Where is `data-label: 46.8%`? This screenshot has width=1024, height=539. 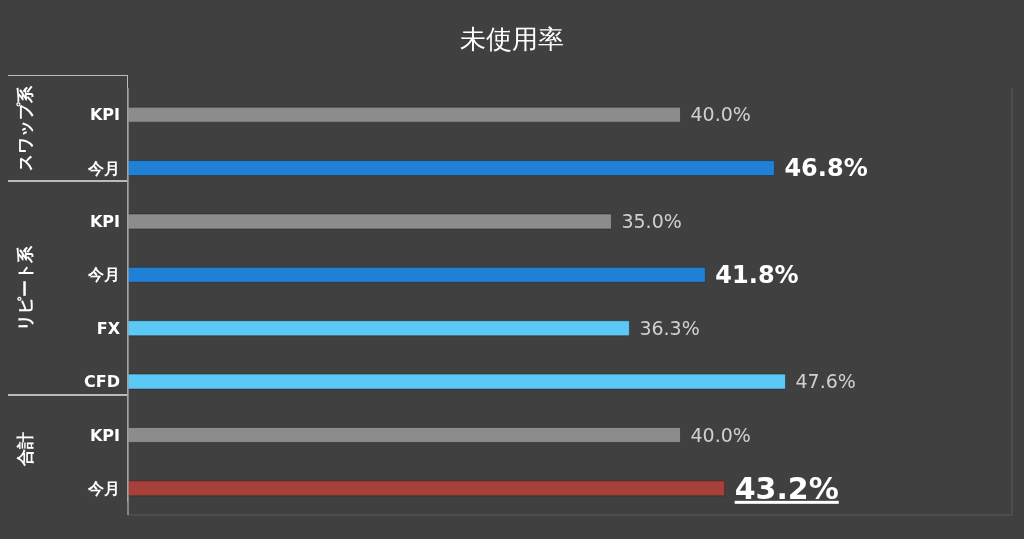
data-label: 46.8% is located at coordinates (826, 168).